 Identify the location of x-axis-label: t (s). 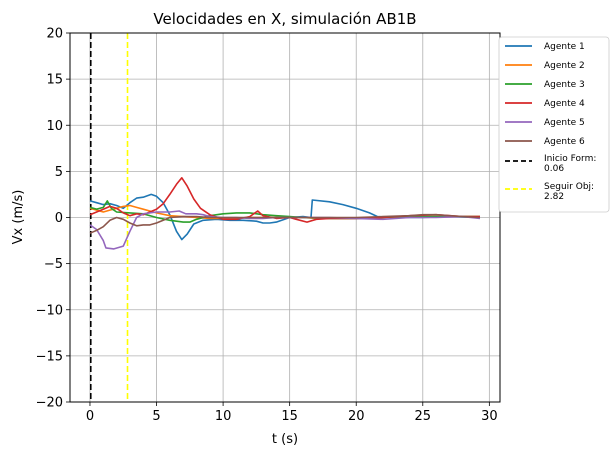
(285, 439).